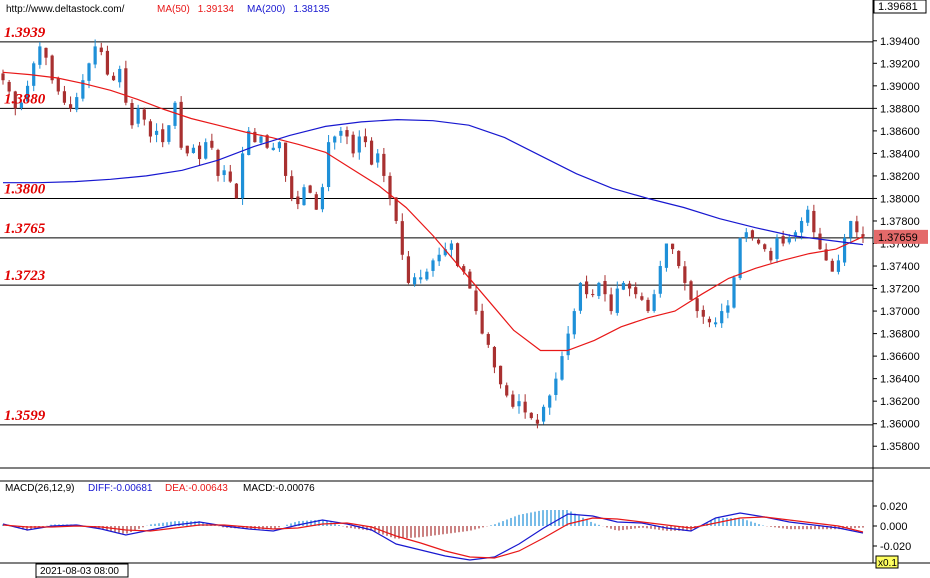  Describe the element at coordinates (900, 222) in the screenshot. I see `price-tick-label: 1.37800` at that location.